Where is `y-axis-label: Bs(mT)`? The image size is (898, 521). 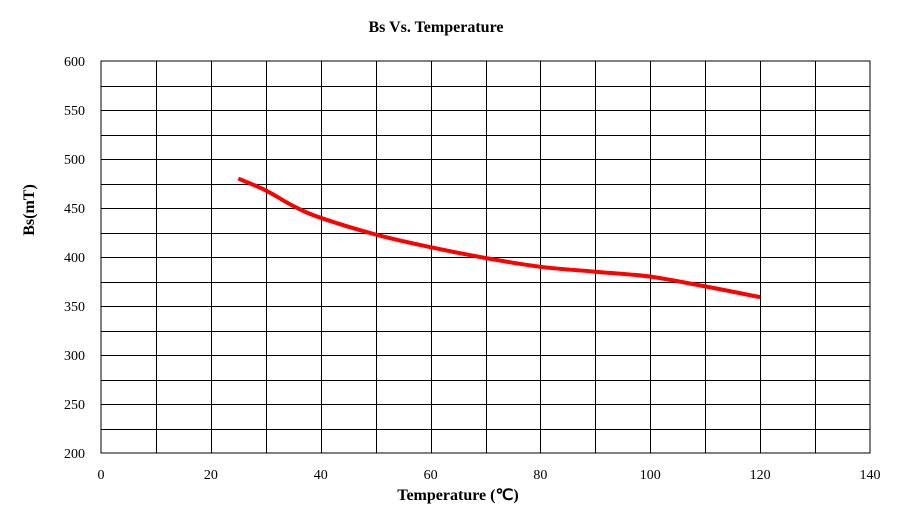 y-axis-label: Bs(mT) is located at coordinates (29, 210).